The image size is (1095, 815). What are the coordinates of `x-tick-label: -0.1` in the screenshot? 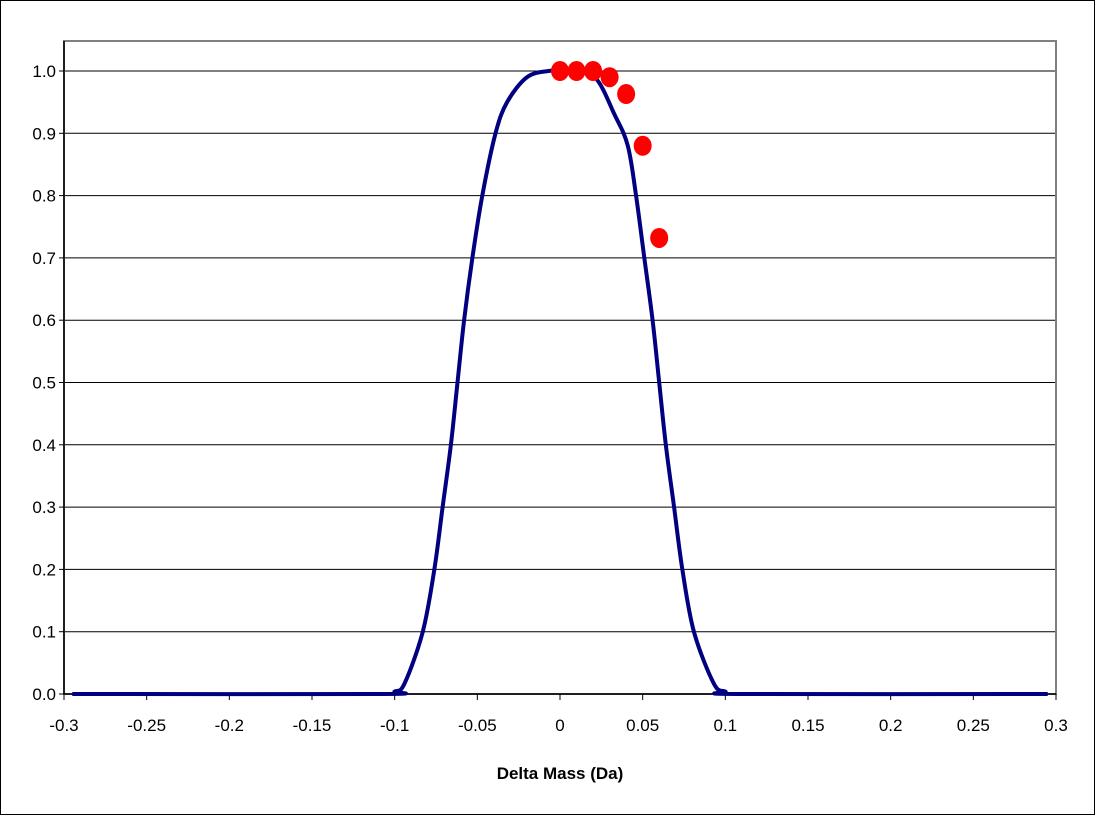 It's located at (394, 725).